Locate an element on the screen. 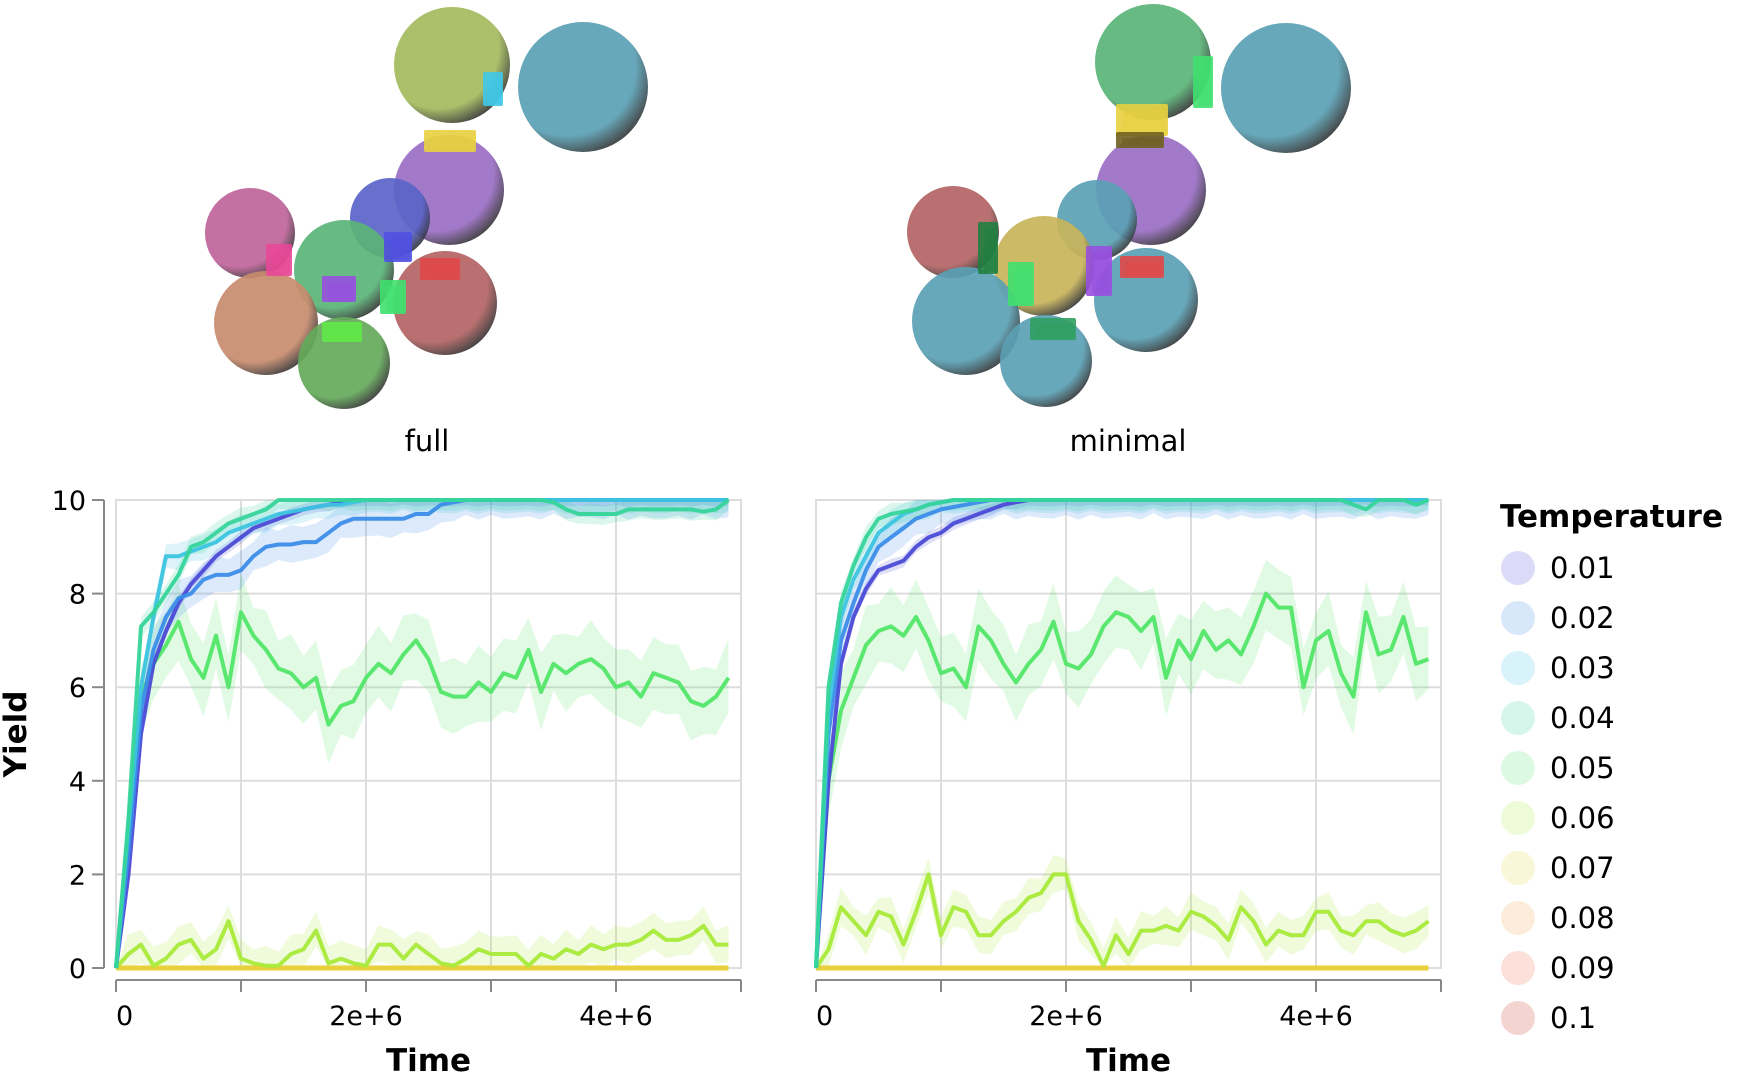 The width and height of the screenshot is (1749, 1073). legend-label: 0.05 is located at coordinates (1582, 768).